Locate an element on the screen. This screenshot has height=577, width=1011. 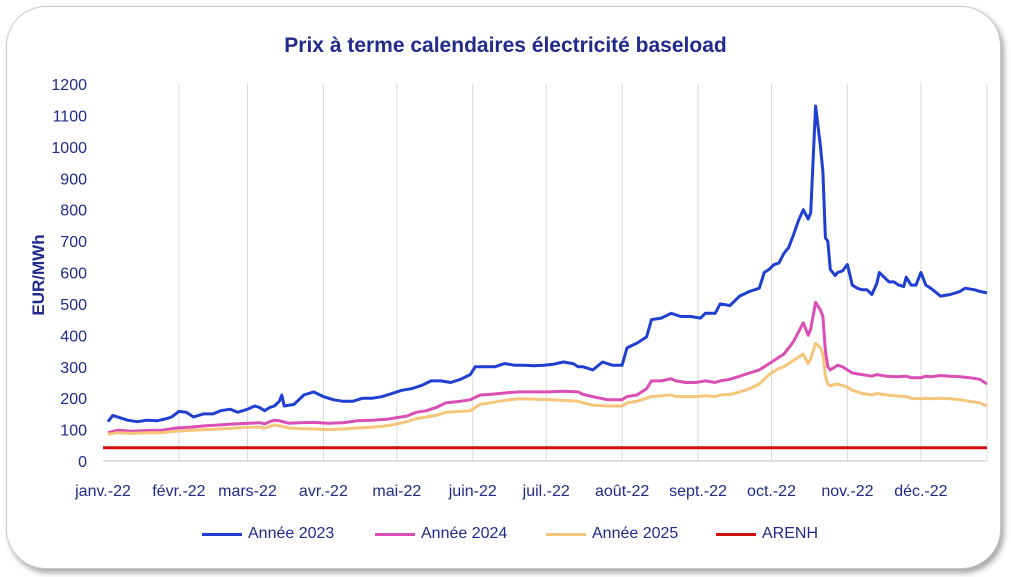
legend-item: Année 2025 is located at coordinates (612, 534).